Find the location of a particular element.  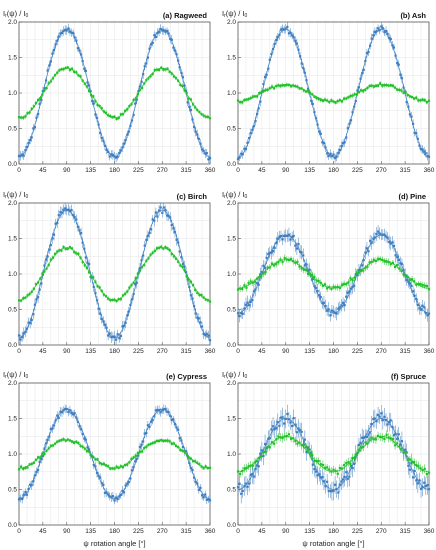

y-axis-label: Ir(ψ) / I0 is located at coordinates (15, 375).